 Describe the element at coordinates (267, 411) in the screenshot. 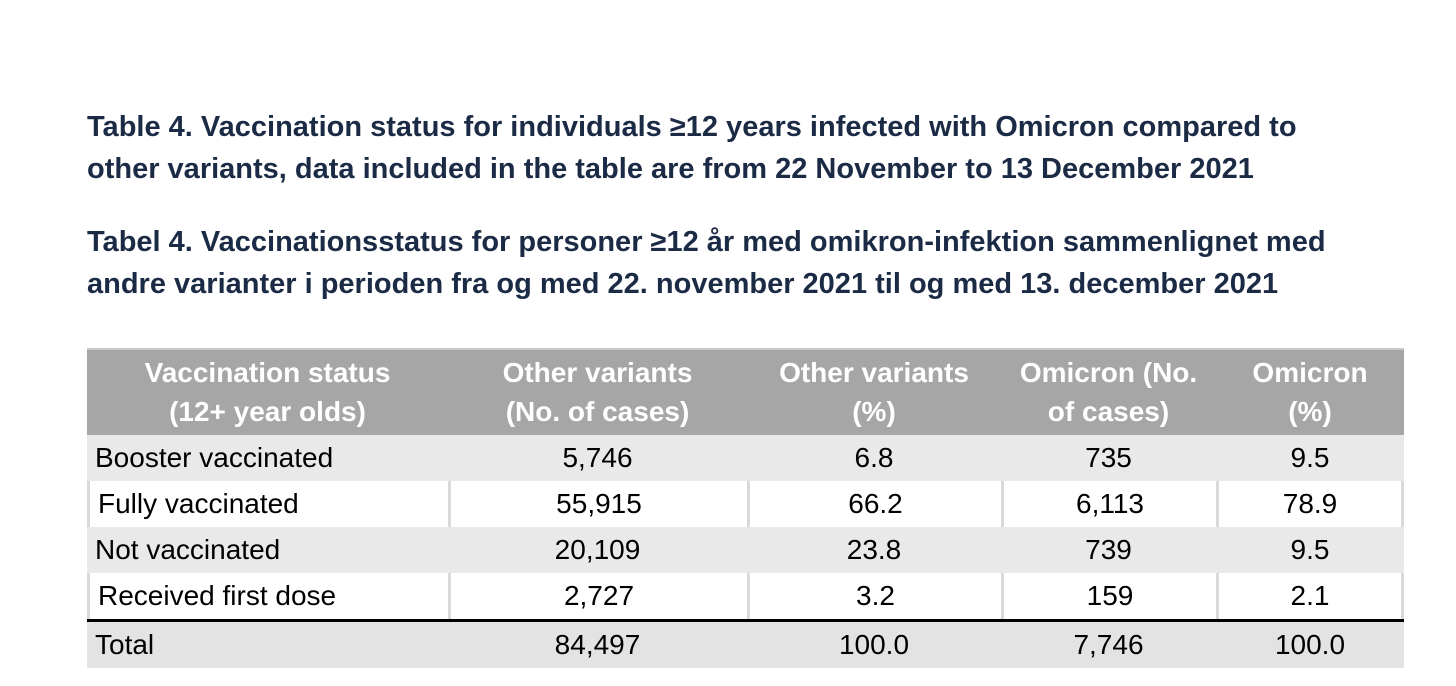

I see `header-text: (12+ year olds)` at that location.